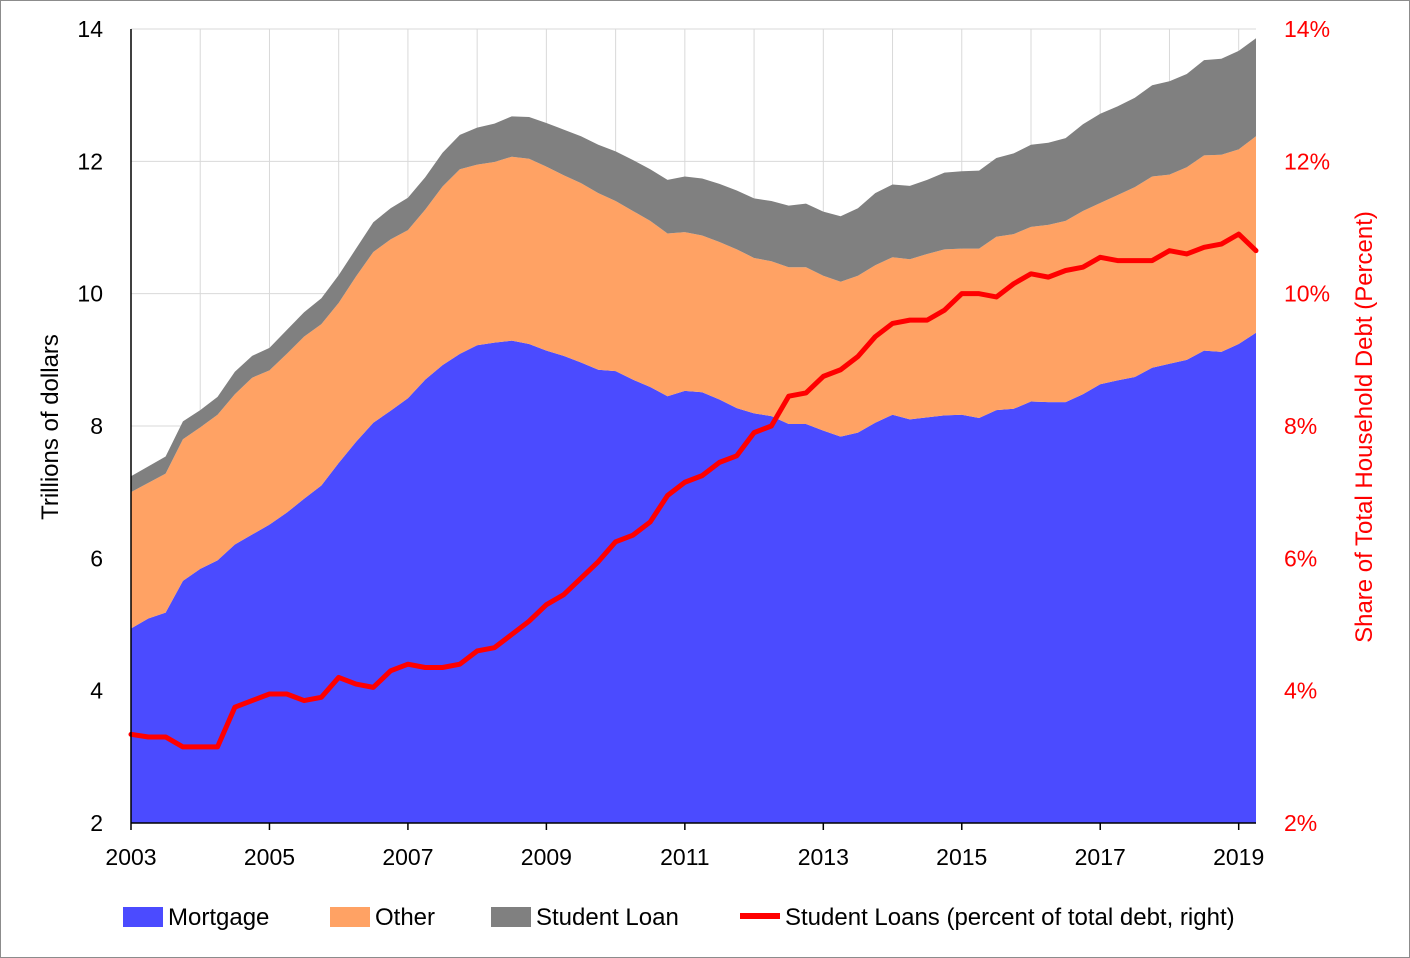 The image size is (1410, 958). Describe the element at coordinates (130, 857) in the screenshot. I see `x-tick-label: 2003` at that location.